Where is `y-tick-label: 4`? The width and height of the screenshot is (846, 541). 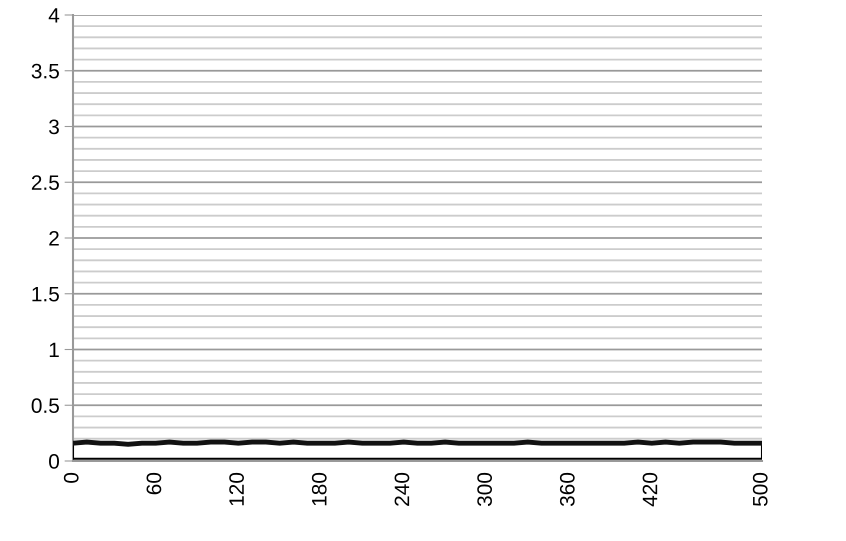 y-tick-label: 4 is located at coordinates (54, 15).